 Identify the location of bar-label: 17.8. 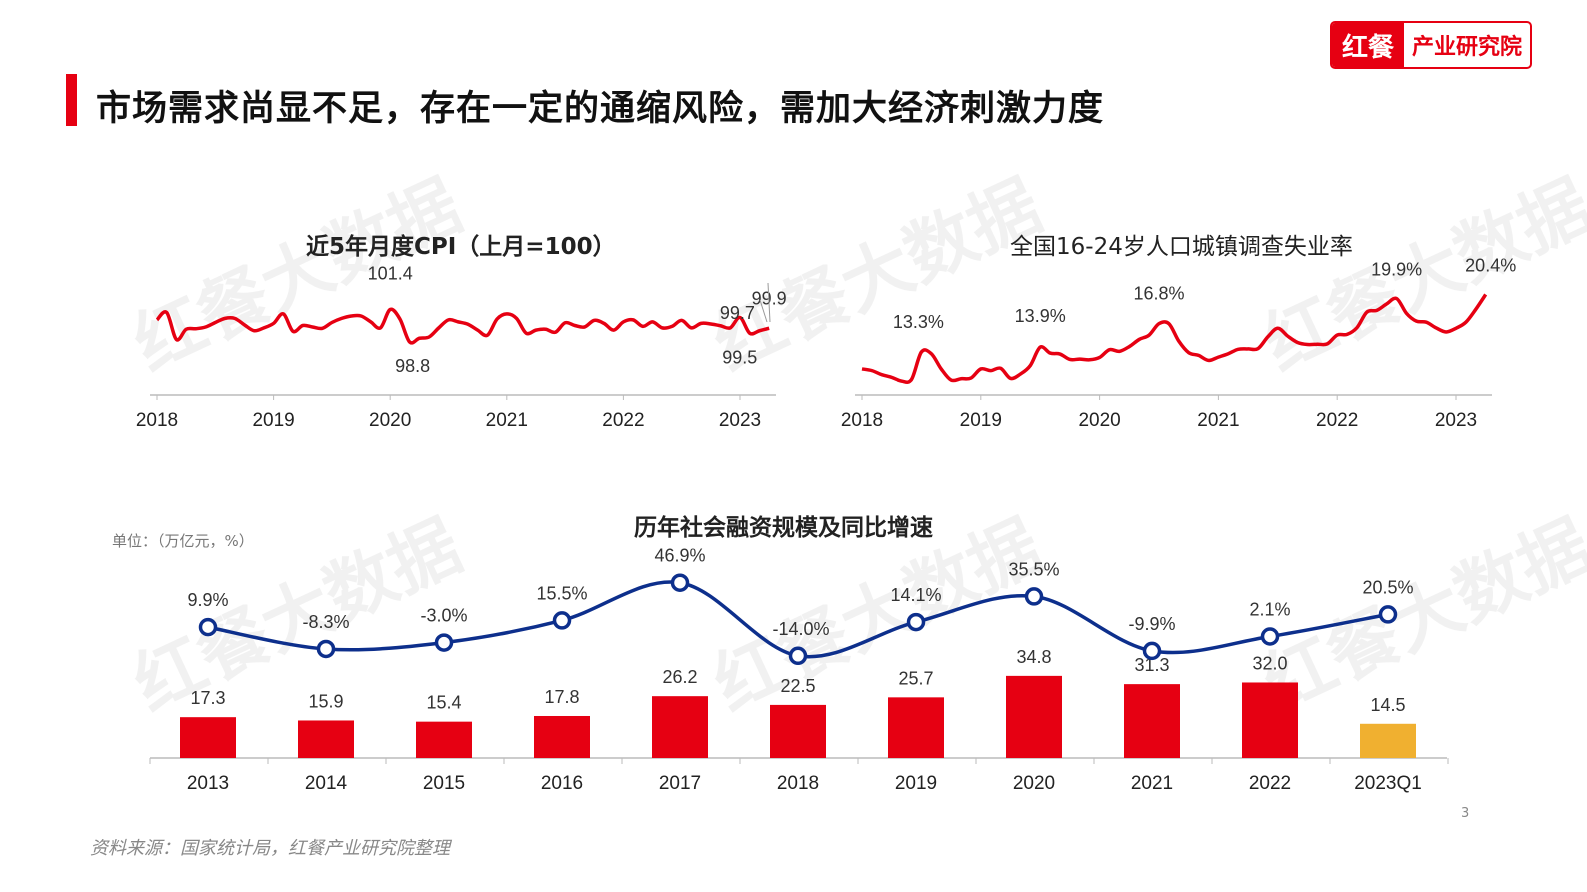
(561, 697).